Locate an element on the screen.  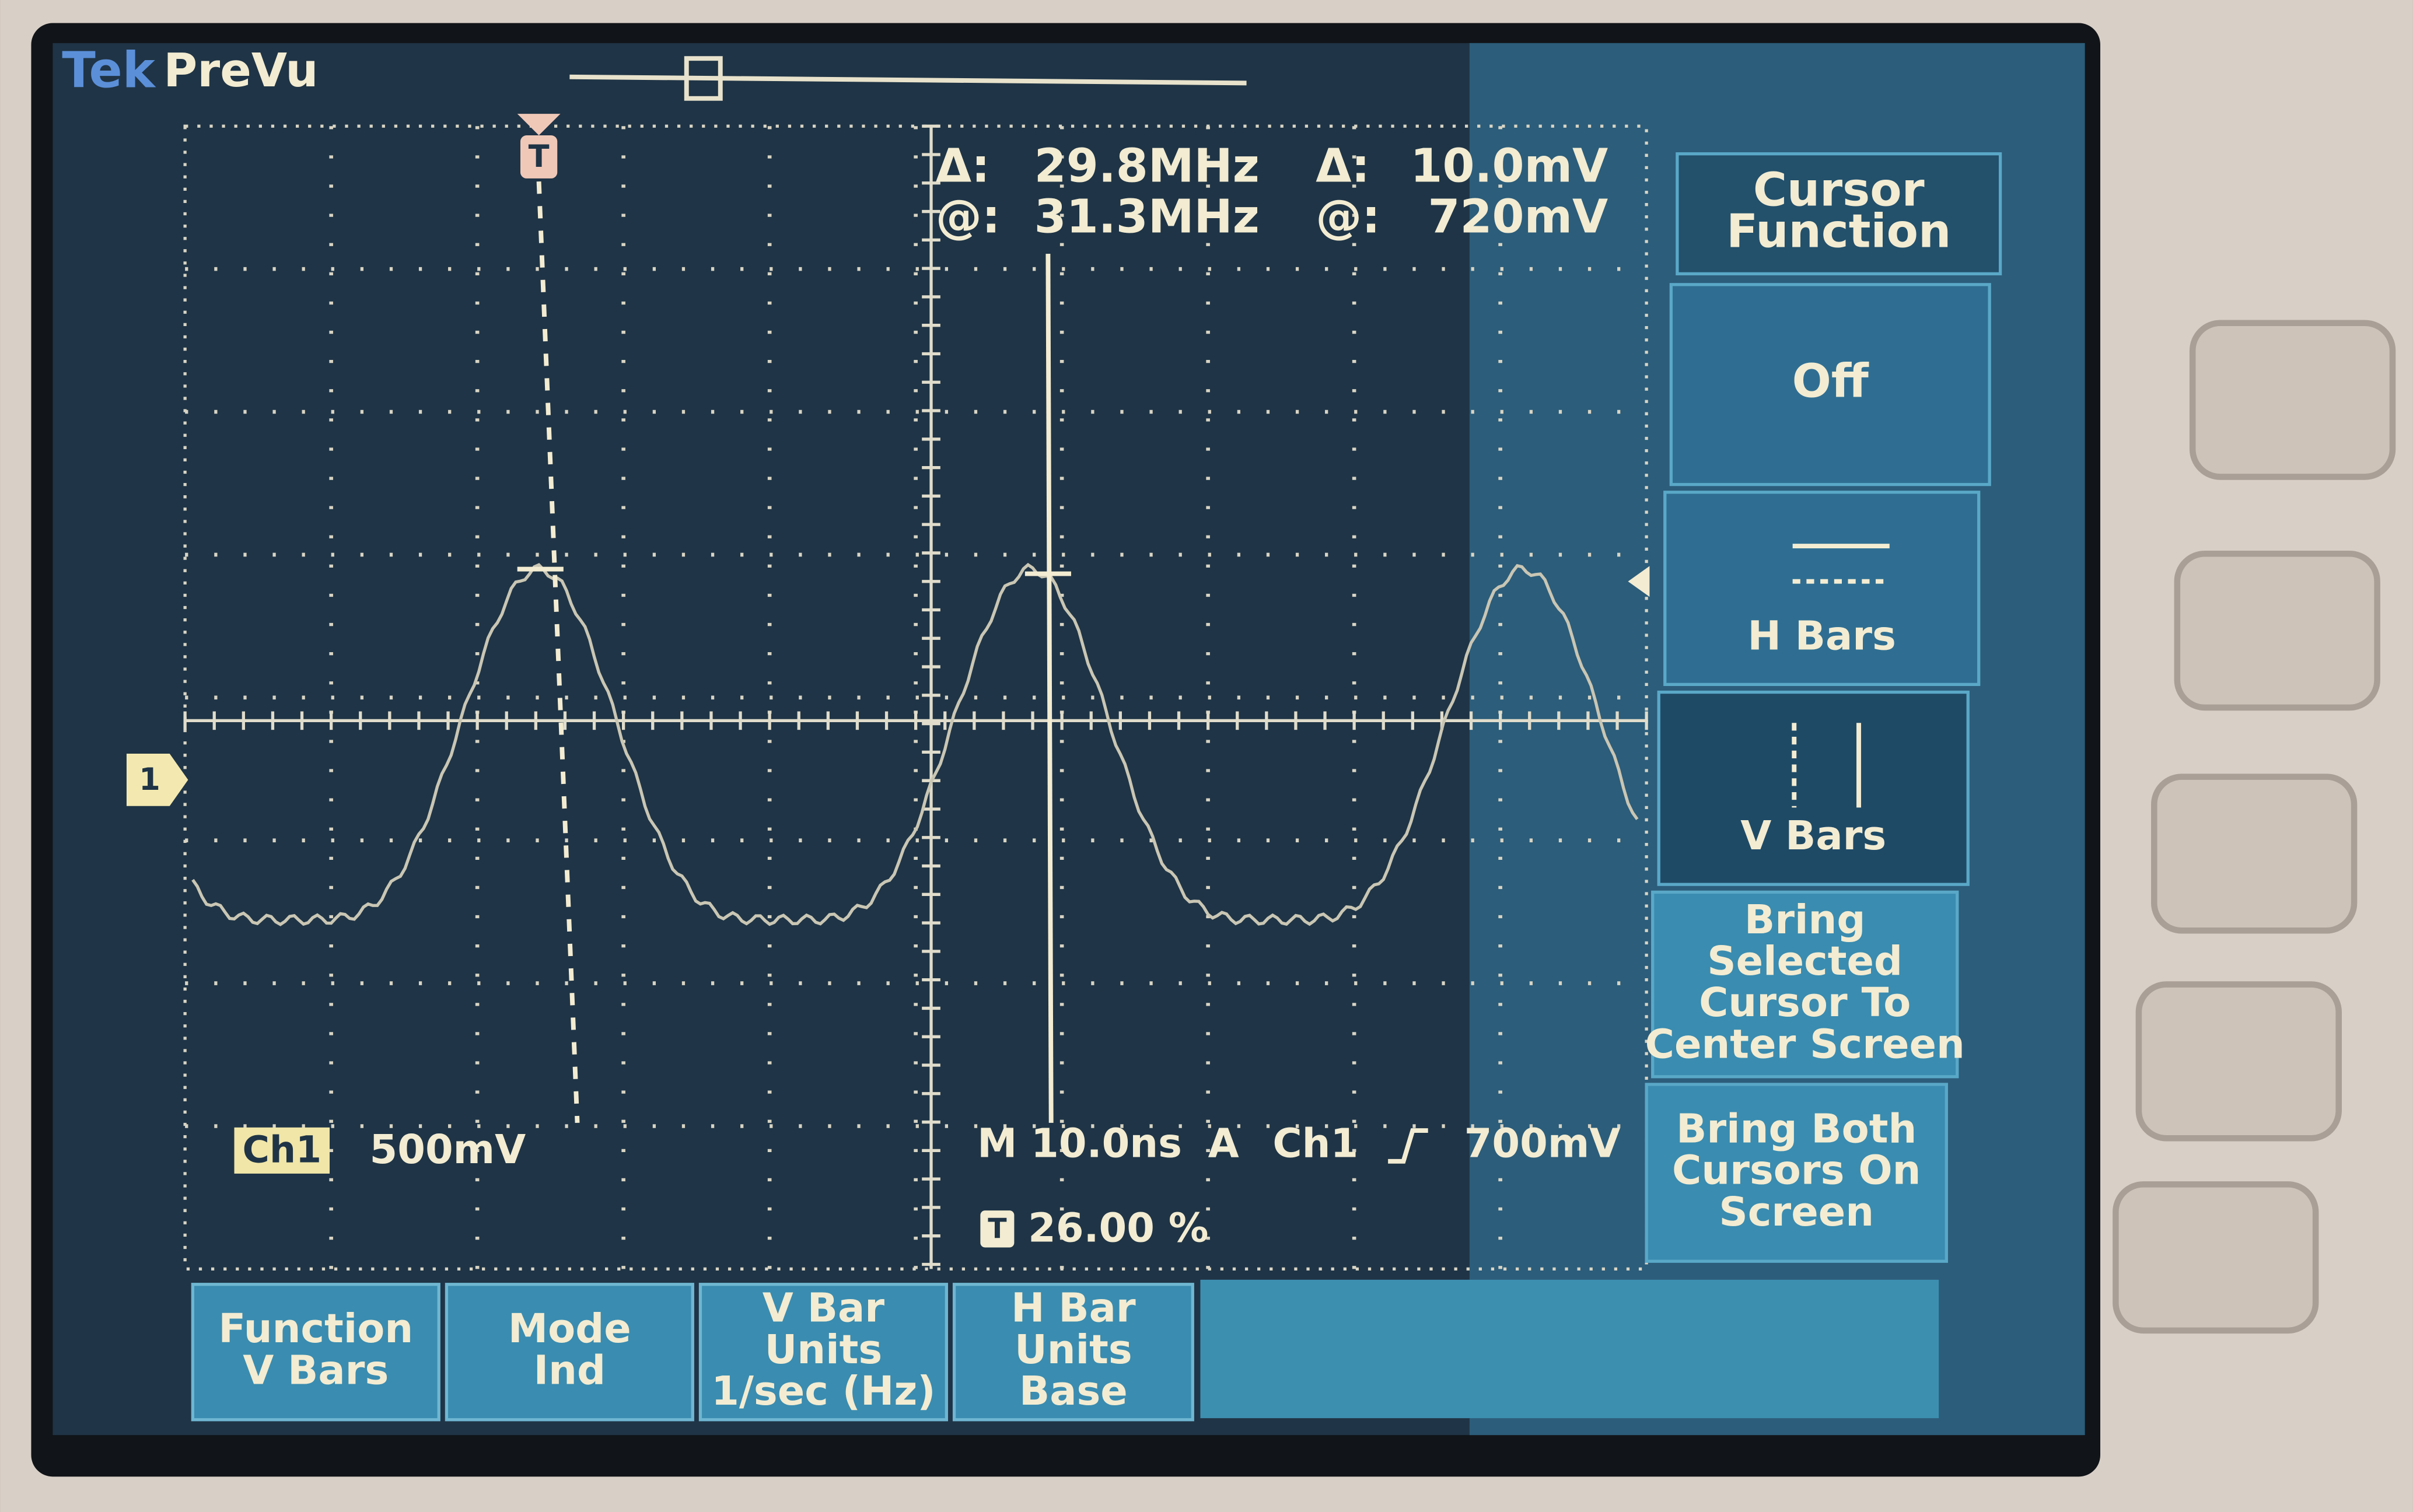
bottom-menu-label: Mode is located at coordinates (569, 1329).